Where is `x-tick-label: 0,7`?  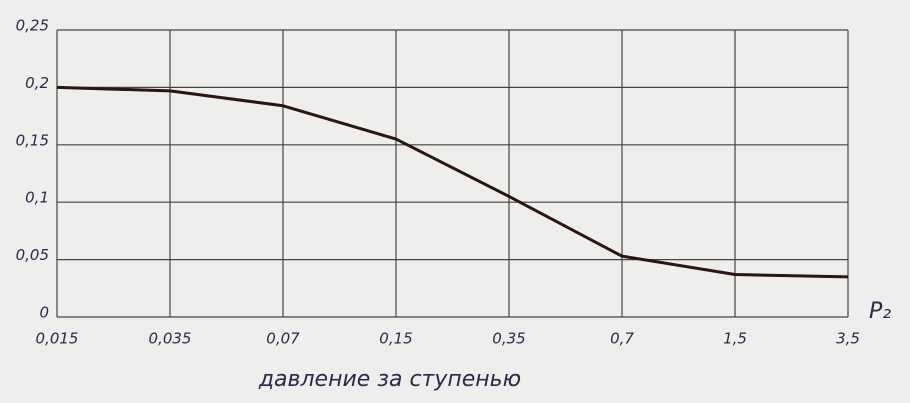 x-tick-label: 0,7 is located at coordinates (622, 339).